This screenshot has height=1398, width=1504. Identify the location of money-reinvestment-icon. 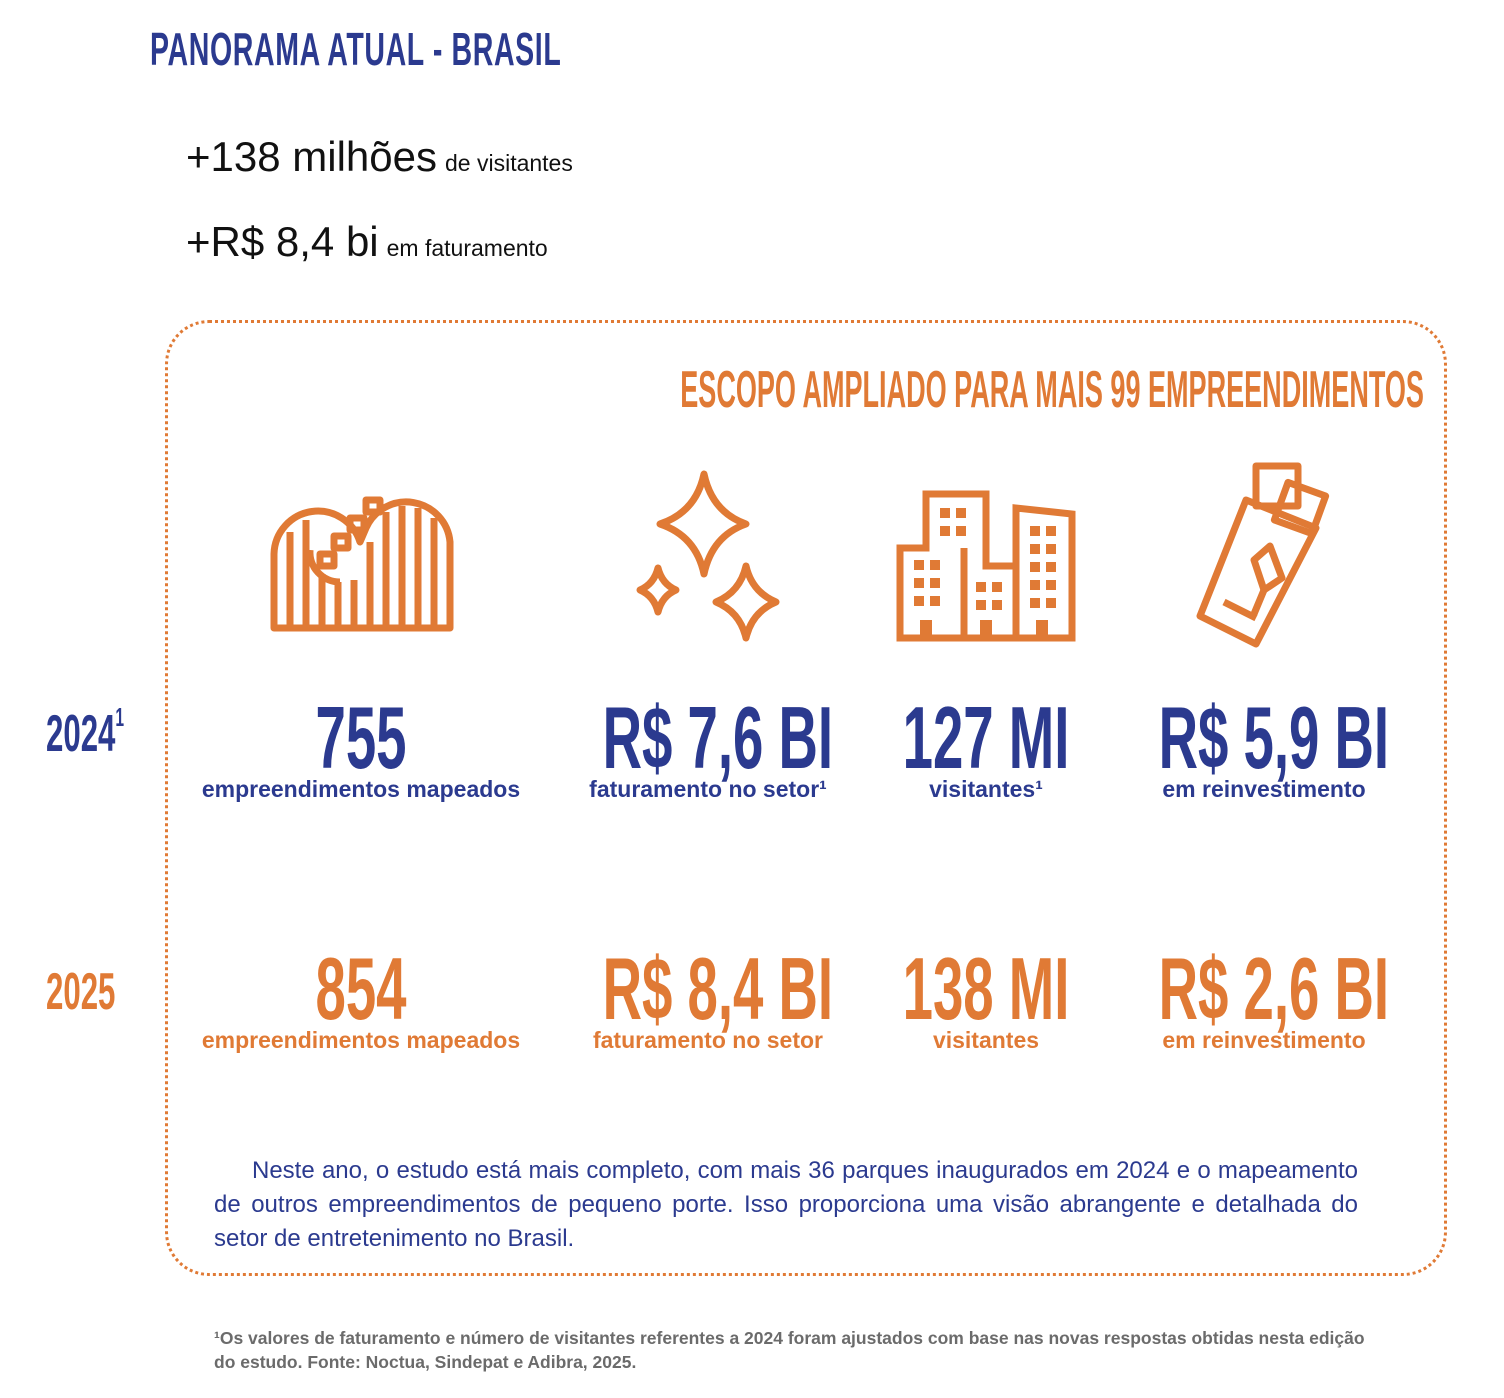
(1262, 555).